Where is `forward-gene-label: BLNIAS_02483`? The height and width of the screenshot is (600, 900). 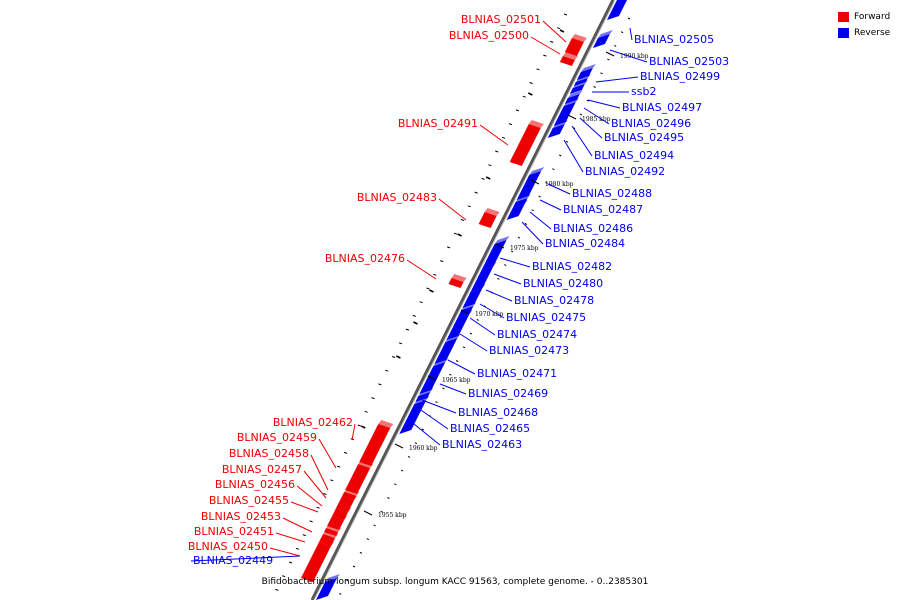 forward-gene-label: BLNIAS_02483 is located at coordinates (397, 197).